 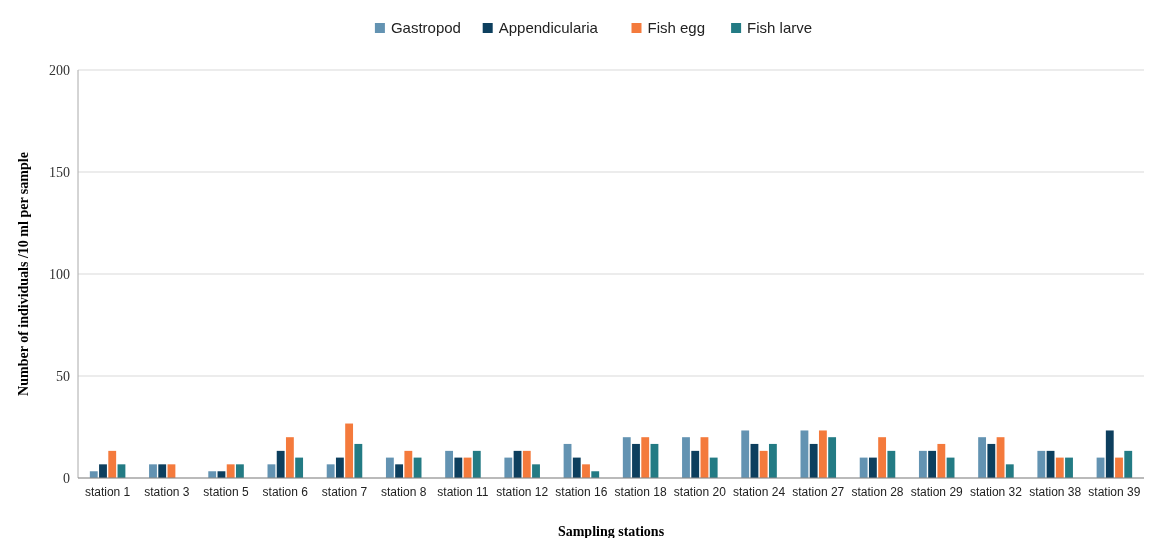 I want to click on x-tick-label: station 16, so click(x=581, y=492).